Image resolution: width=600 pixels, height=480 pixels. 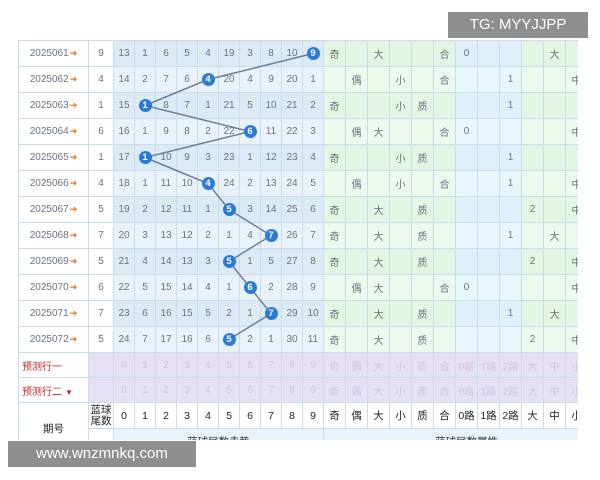 I want to click on attr-header: 2路, so click(x=510, y=415).